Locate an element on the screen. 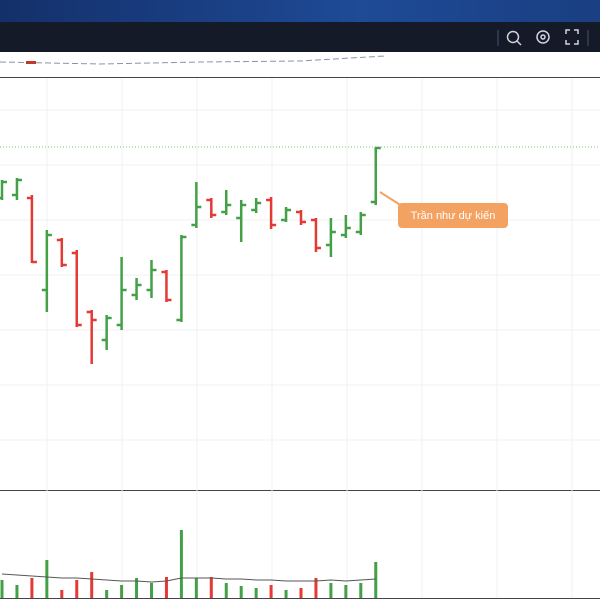 The width and height of the screenshot is (600, 600). top-bar is located at coordinates (300, 11).